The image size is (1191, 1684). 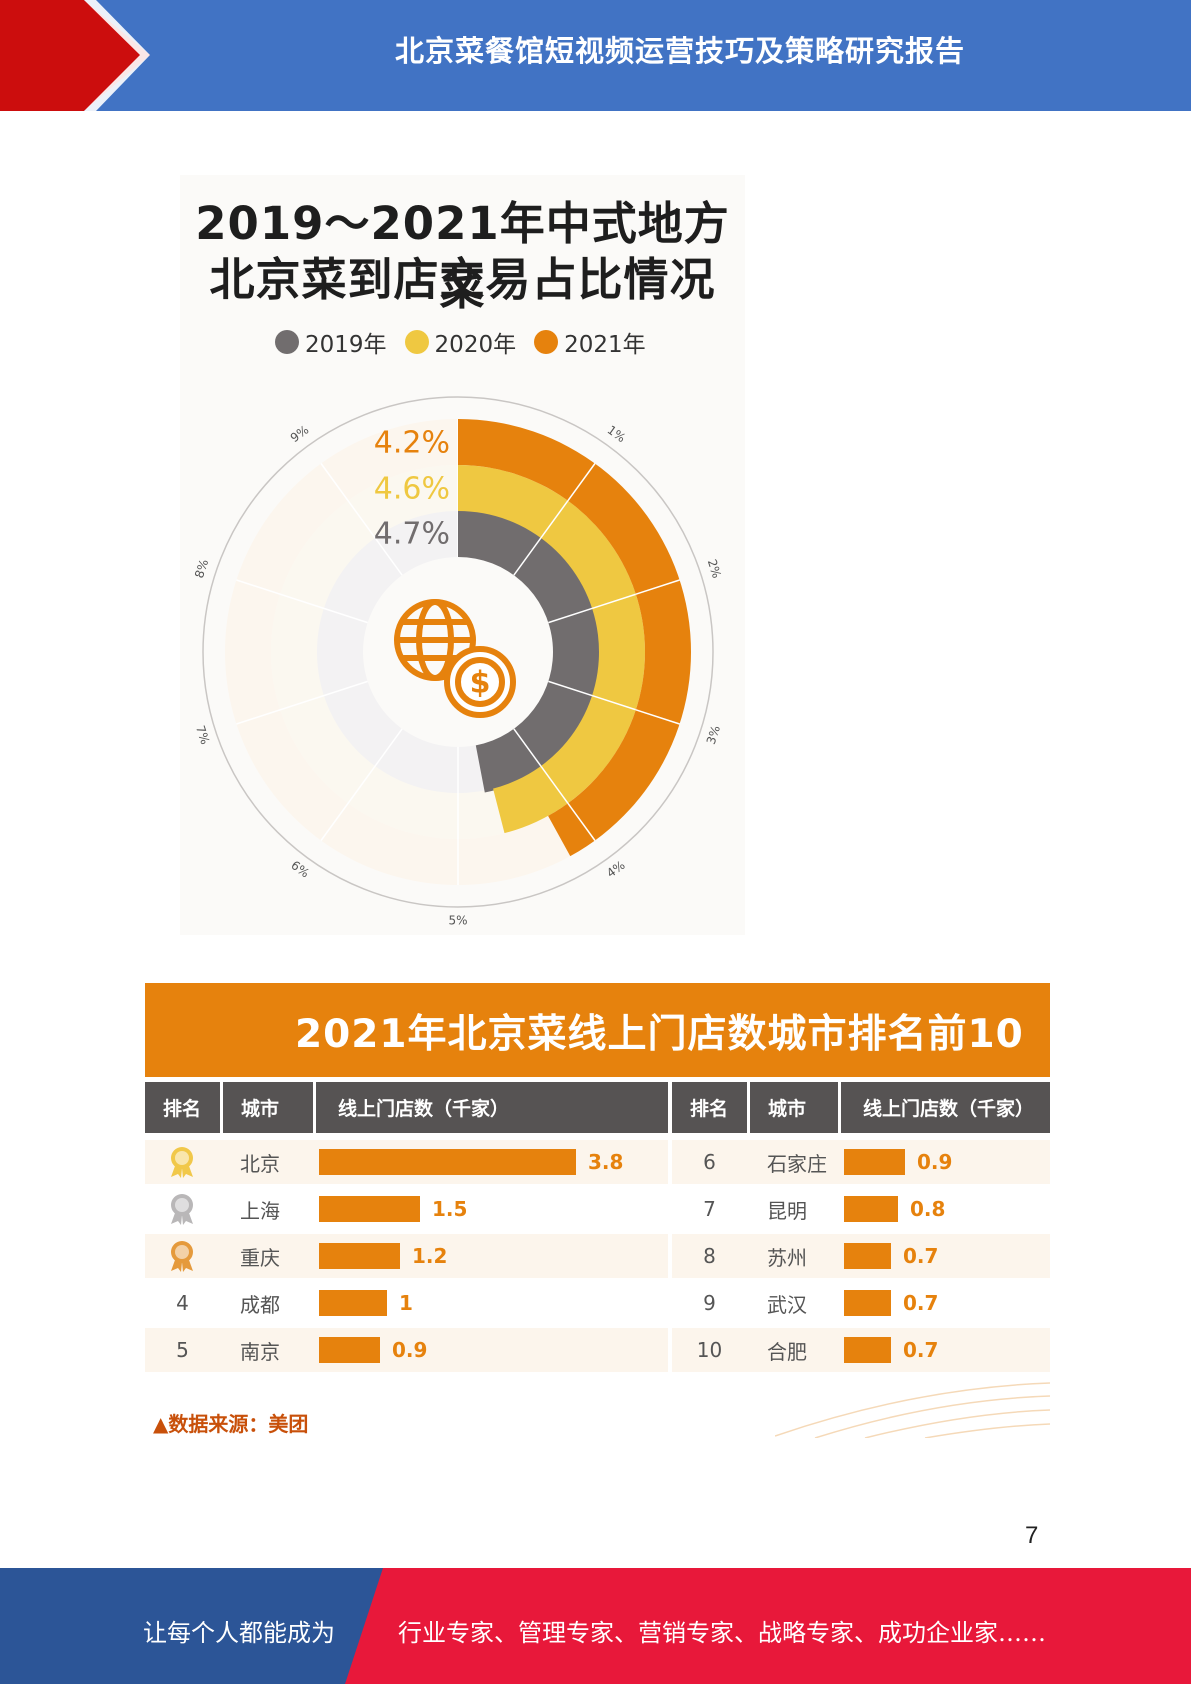 I want to click on header-rank-left: 排名, so click(x=182, y=1107).